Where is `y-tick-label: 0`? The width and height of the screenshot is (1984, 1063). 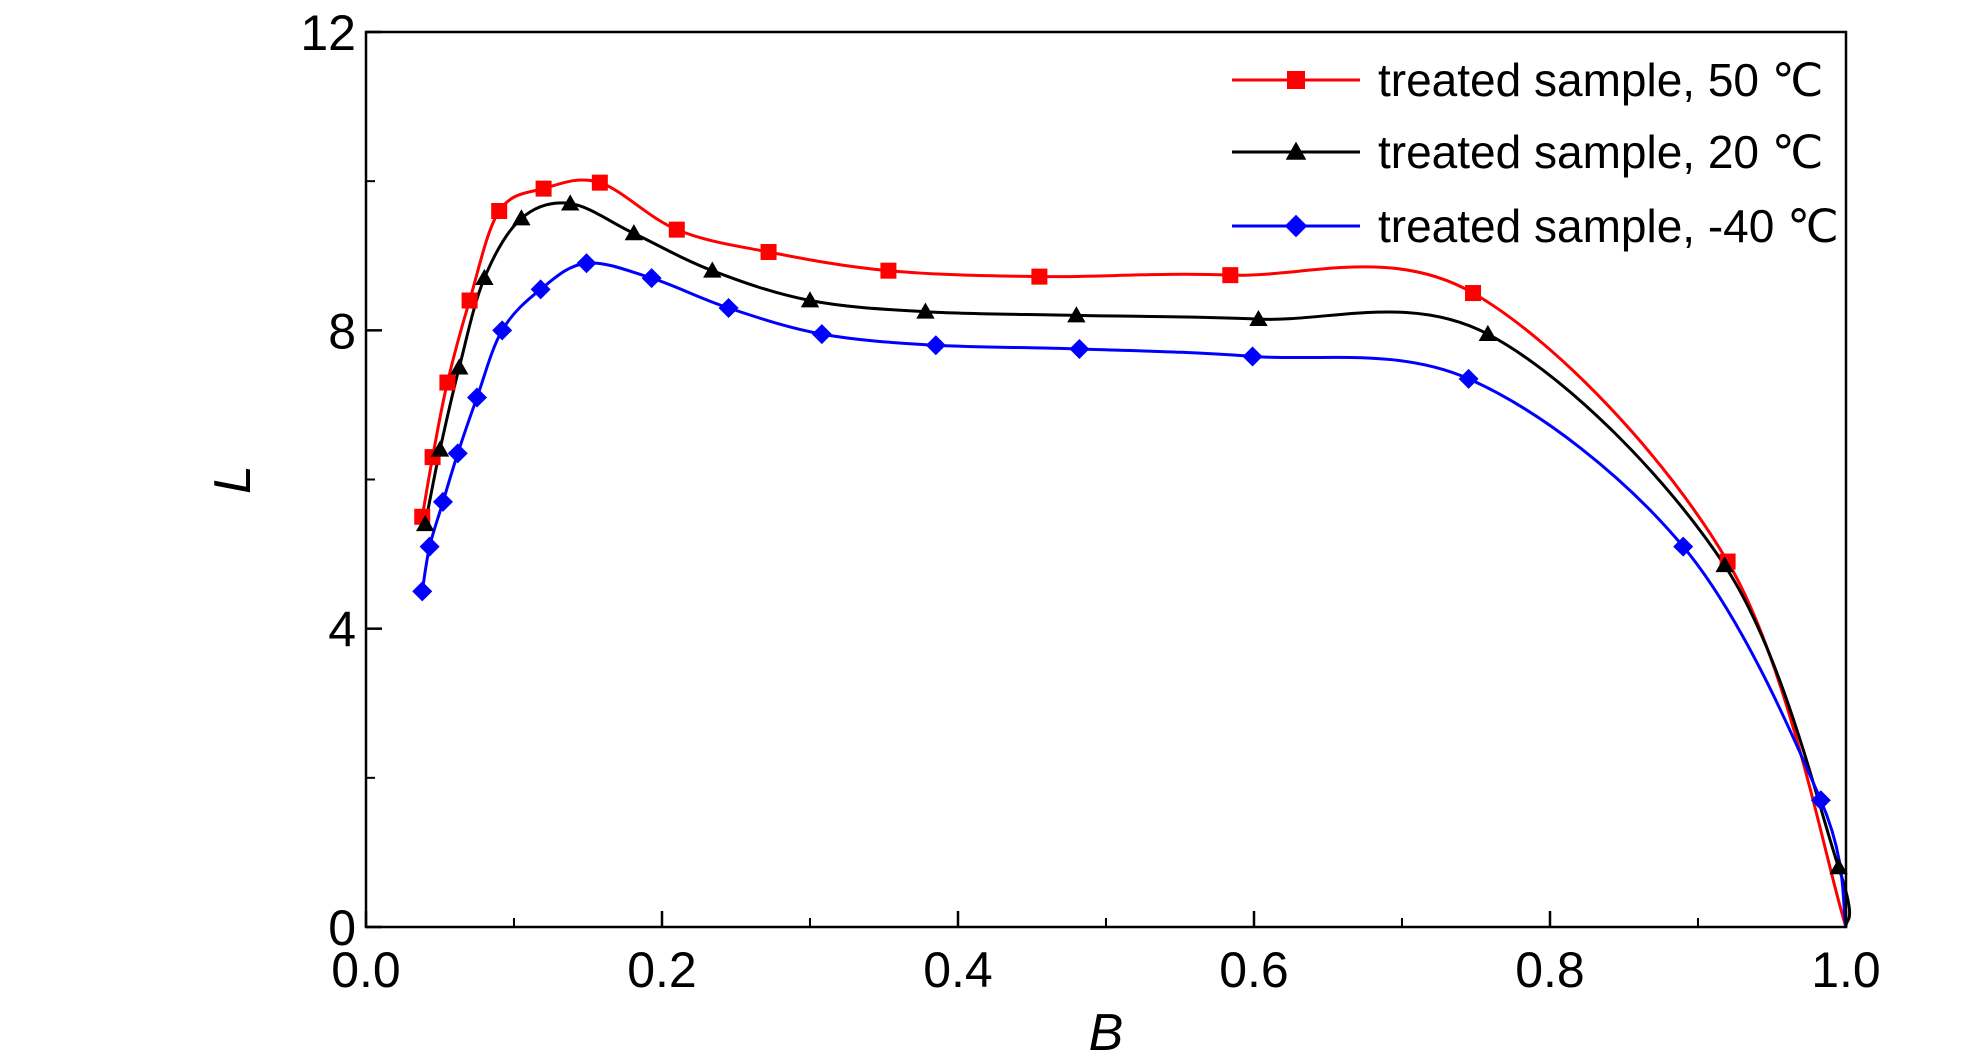
y-tick-label: 0 is located at coordinates (342, 928).